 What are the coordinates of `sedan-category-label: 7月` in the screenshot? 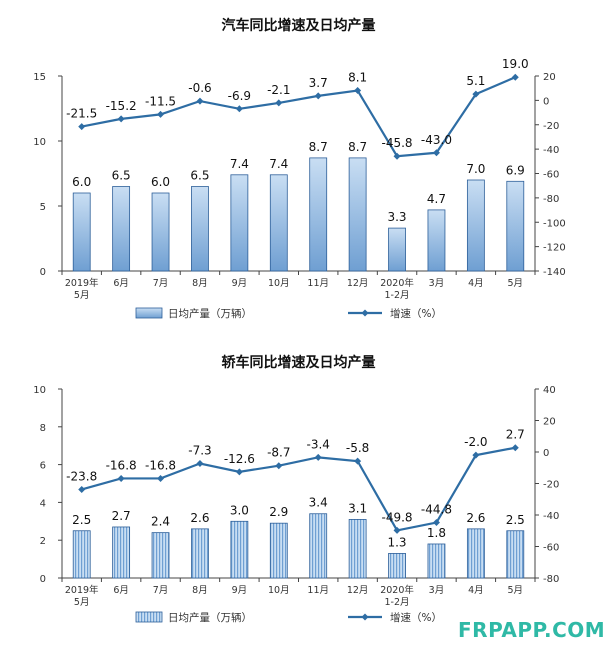 It's located at (161, 590).